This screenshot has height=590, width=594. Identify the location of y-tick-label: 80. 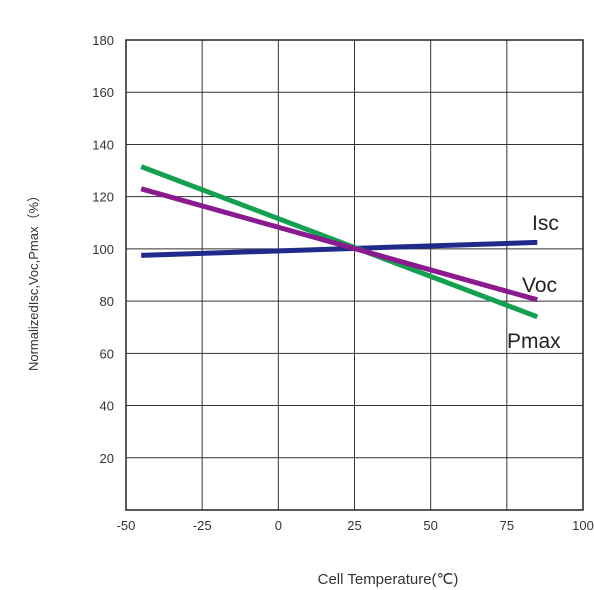
(107, 301).